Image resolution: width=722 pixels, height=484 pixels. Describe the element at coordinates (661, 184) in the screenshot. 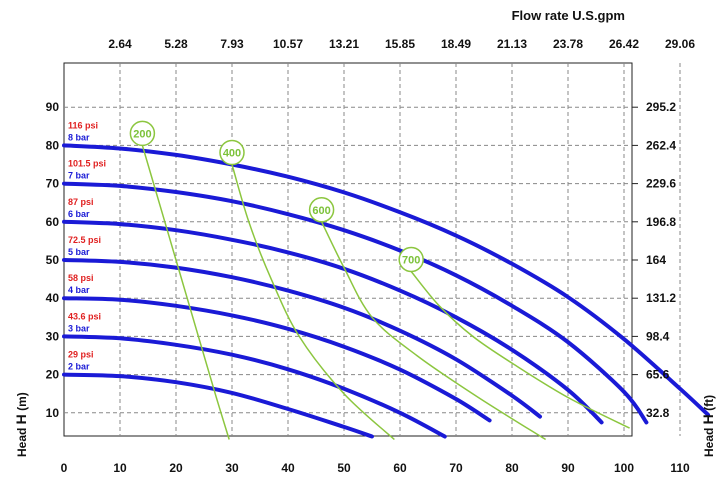

I see `right-y-tick-label: 229.6` at that location.